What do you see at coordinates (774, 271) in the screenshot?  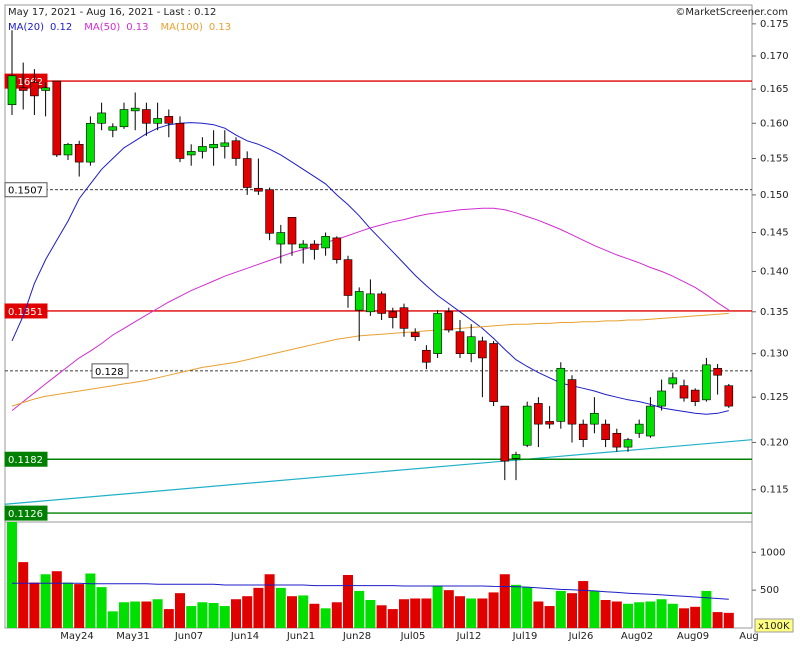 I see `y-tick-label: 0.140` at bounding box center [774, 271].